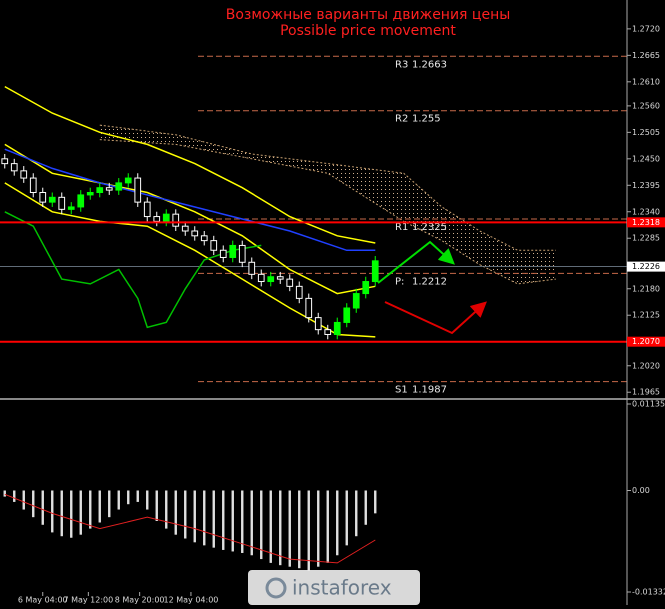 Image resolution: width=665 pixels, height=609 pixels. I want to click on pivot-name: P:, so click(399, 281).